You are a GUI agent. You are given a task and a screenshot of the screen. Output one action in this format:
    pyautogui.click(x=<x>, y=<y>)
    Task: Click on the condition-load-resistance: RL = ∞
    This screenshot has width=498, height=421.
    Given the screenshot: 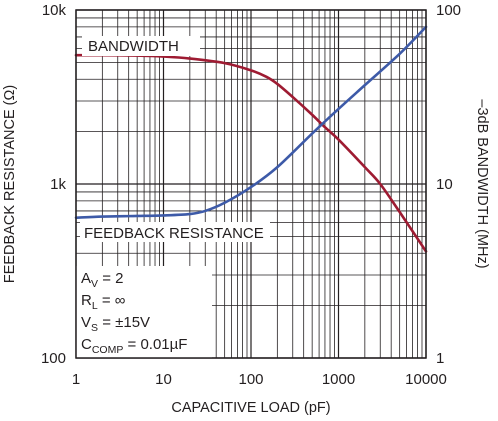 What is the action you would take?
    pyautogui.click(x=103, y=302)
    